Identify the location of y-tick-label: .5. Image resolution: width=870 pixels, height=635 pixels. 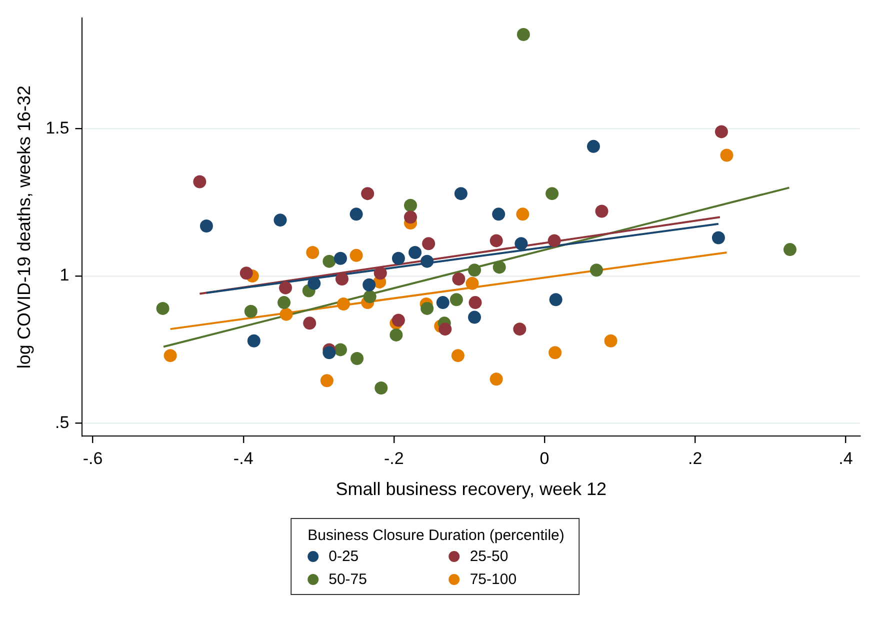
(62, 422).